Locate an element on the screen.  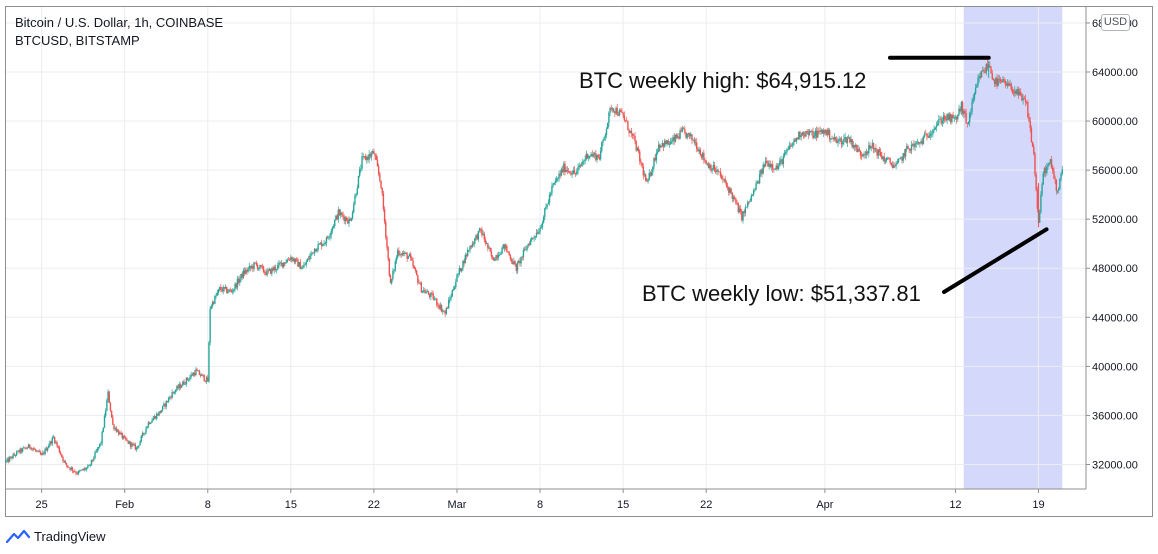
currency-button: USD is located at coordinates (1115, 22).